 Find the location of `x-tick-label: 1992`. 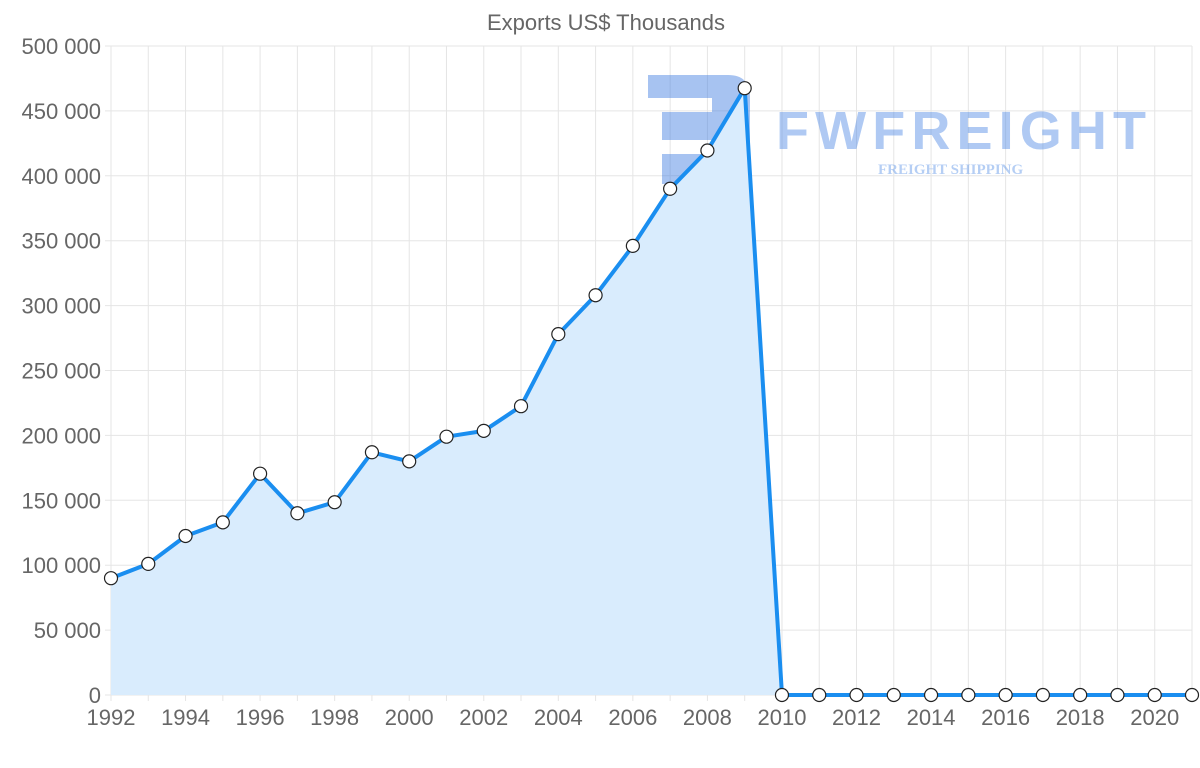

x-tick-label: 1992 is located at coordinates (111, 717).